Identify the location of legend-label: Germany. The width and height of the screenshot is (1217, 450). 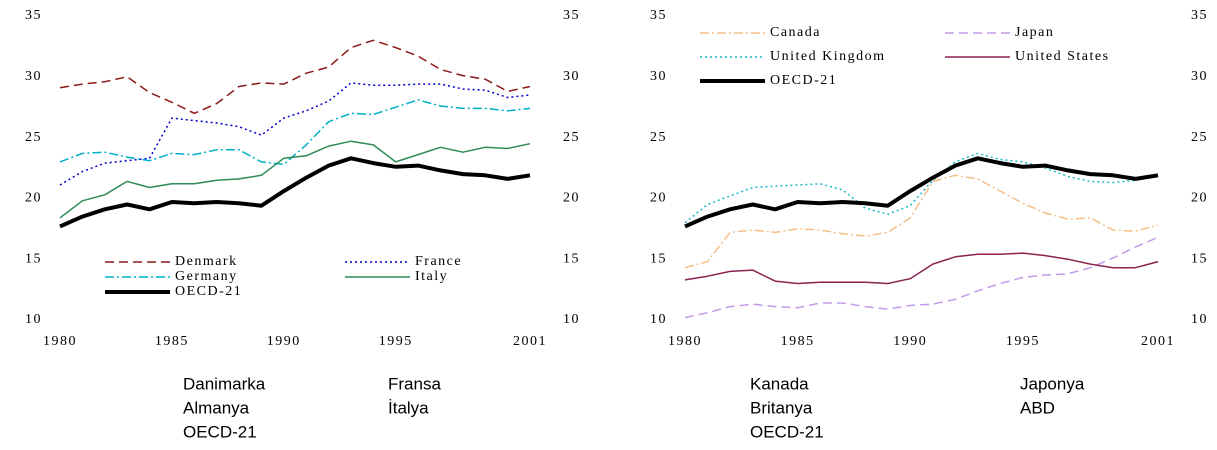
(206, 276).